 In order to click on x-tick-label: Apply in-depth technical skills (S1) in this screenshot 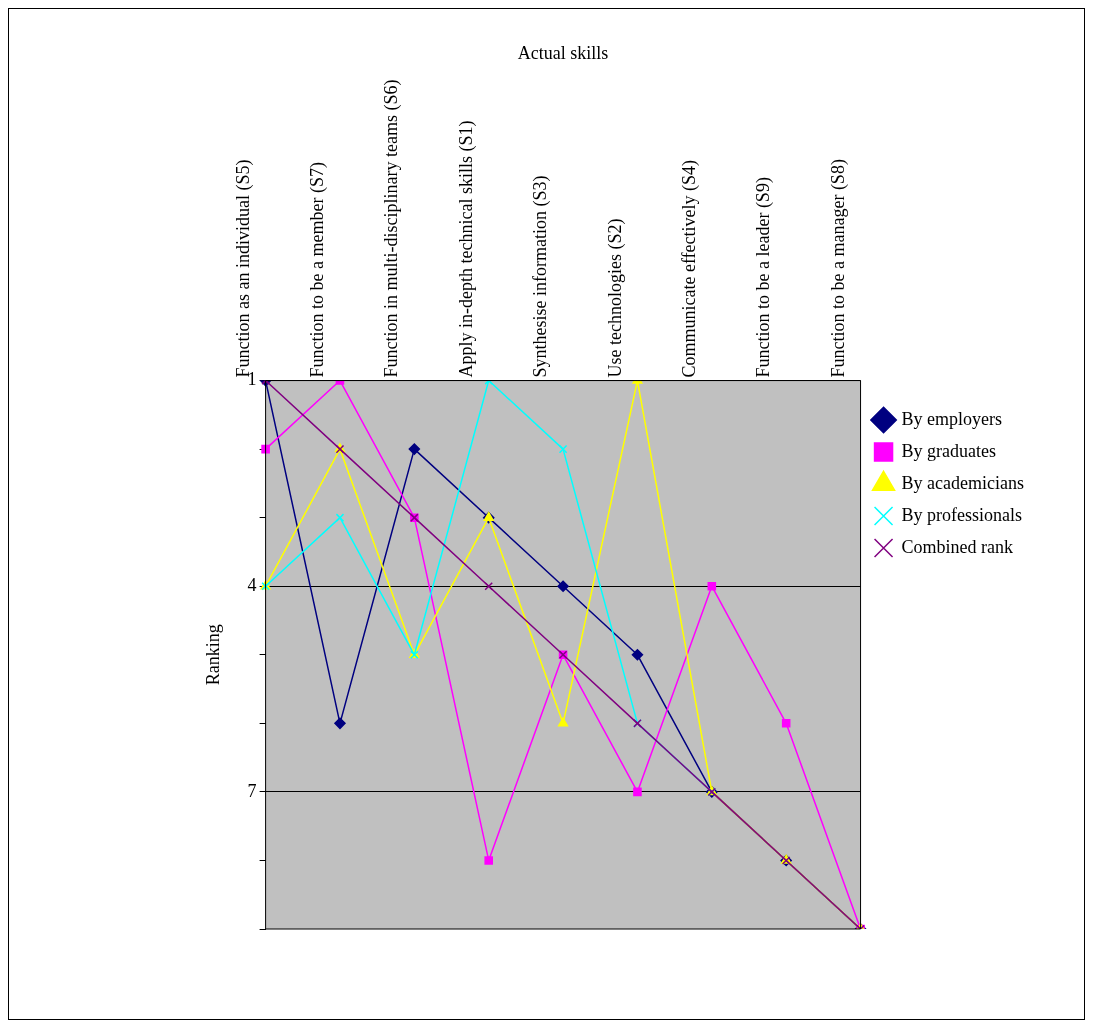, I will do `click(466, 249)`.